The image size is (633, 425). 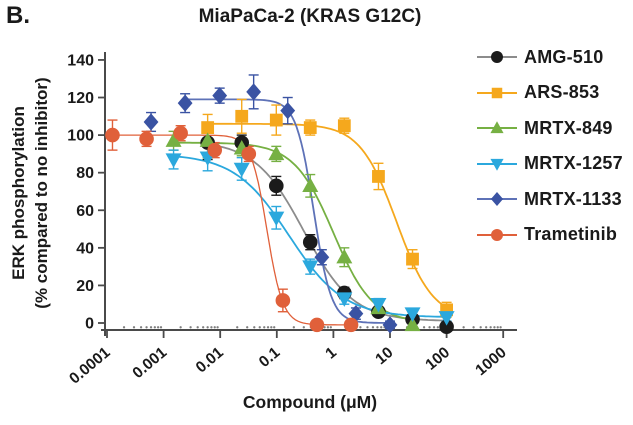 I want to click on x-axis-label: Compound (μM), so click(x=310, y=402).